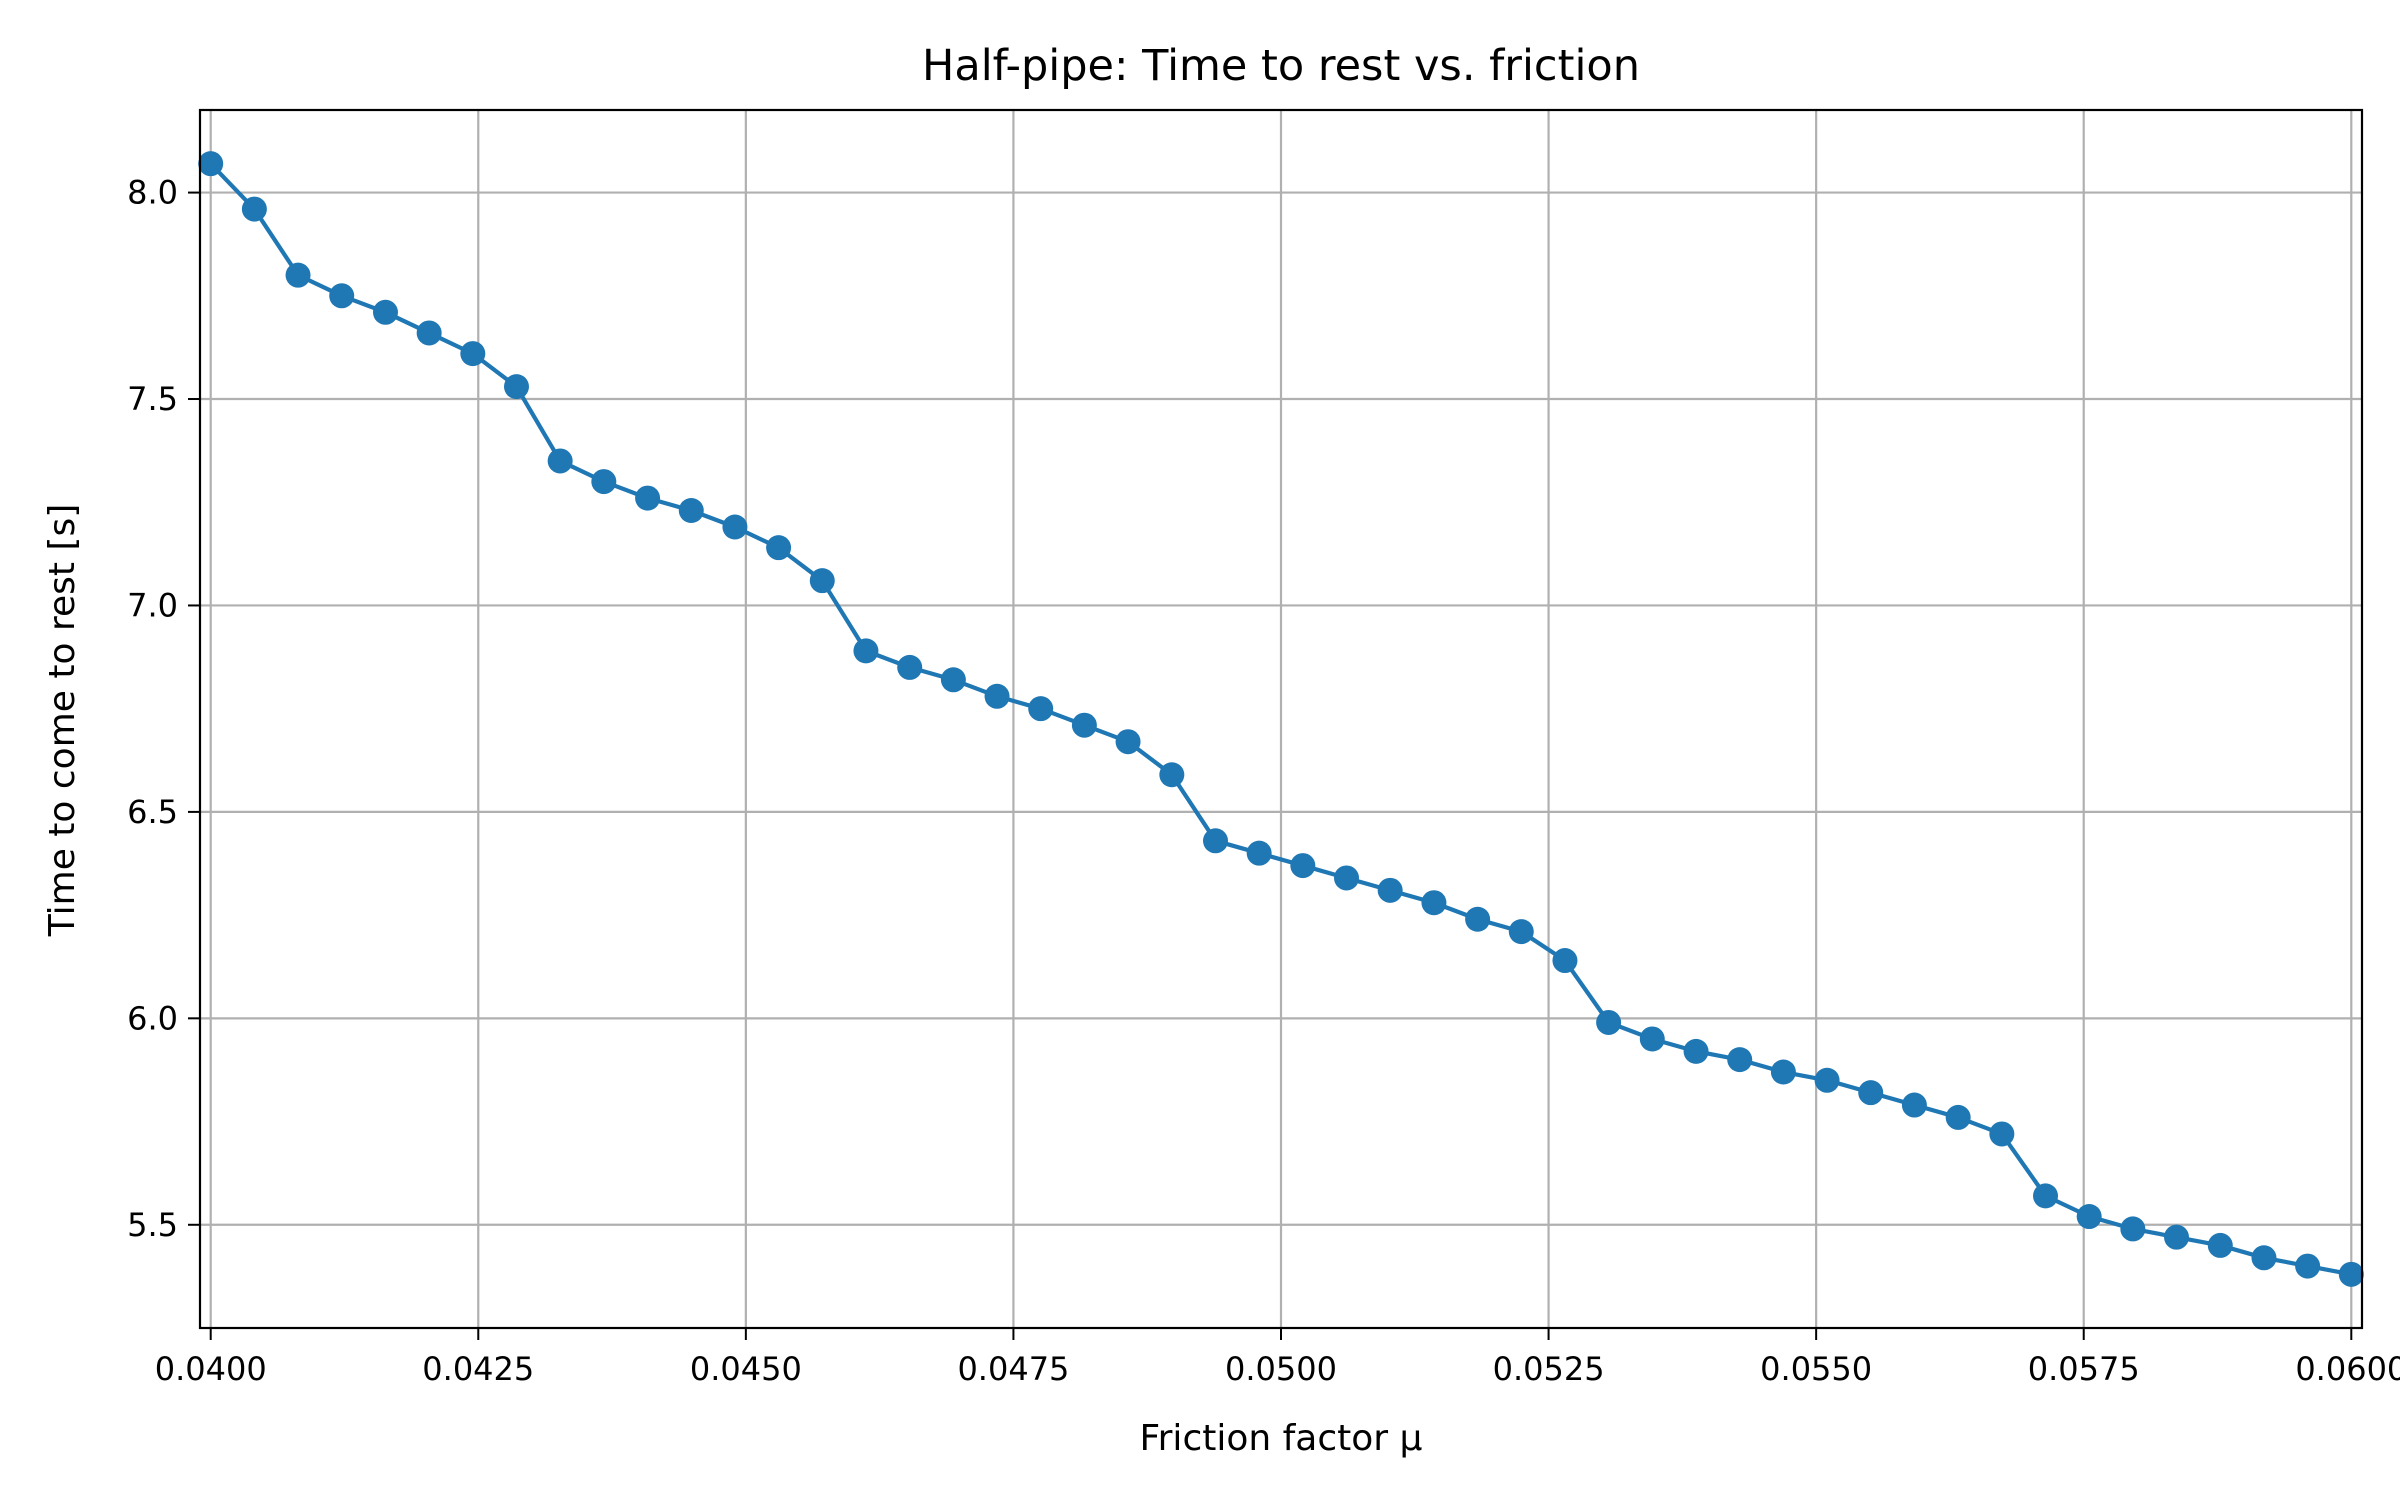  I want to click on y-tick-label: 7.5, so click(152, 399).